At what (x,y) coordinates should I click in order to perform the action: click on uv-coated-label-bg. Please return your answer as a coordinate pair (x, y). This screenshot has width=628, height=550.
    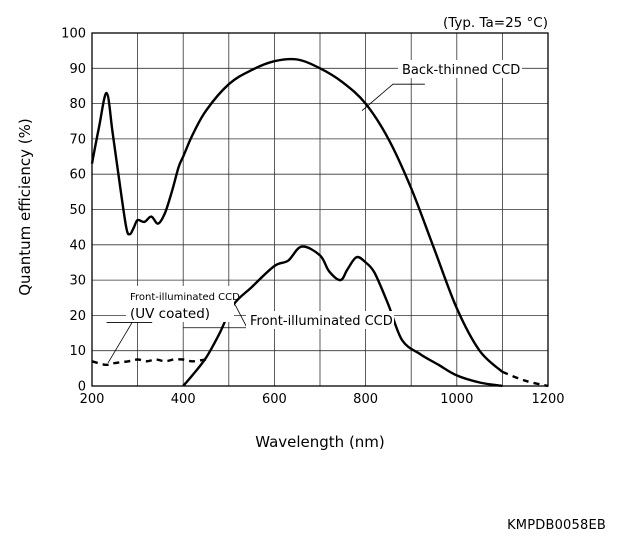
    Looking at the image, I should click on (180, 304).